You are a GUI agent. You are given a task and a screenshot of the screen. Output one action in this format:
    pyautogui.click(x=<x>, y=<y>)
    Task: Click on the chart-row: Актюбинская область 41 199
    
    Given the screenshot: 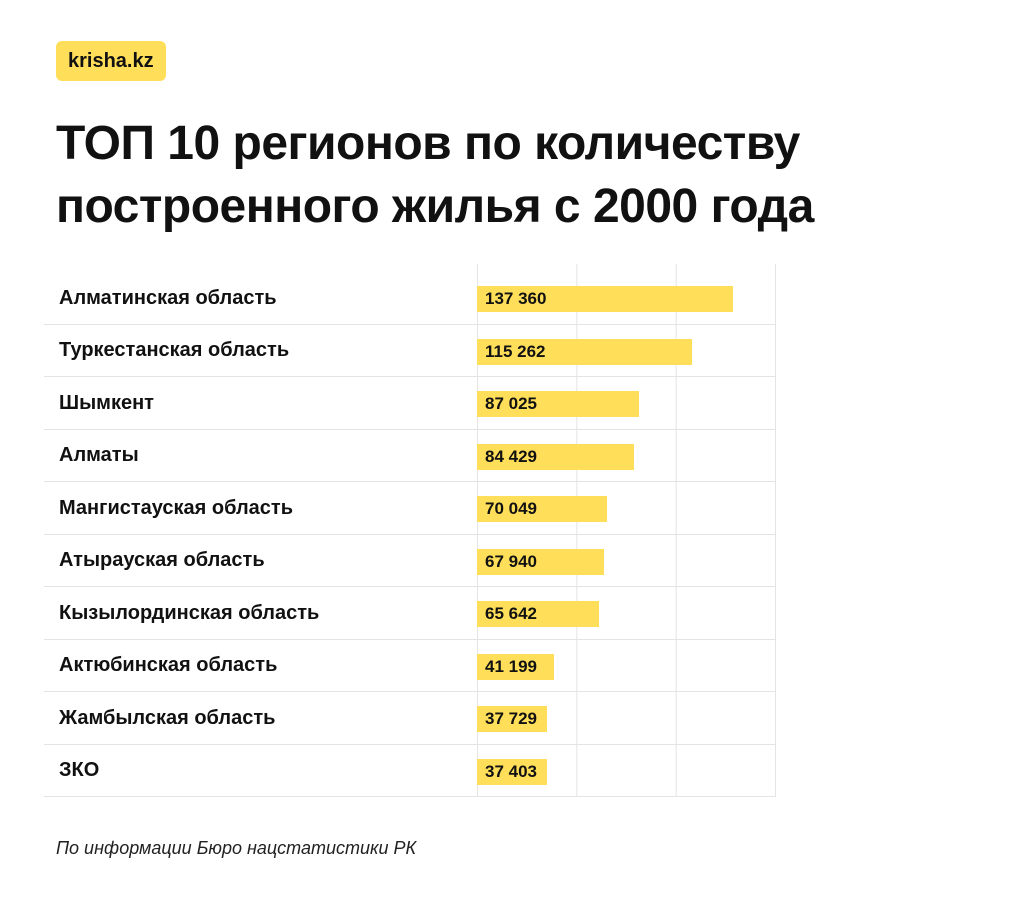 What is the action you would take?
    pyautogui.click(x=410, y=666)
    